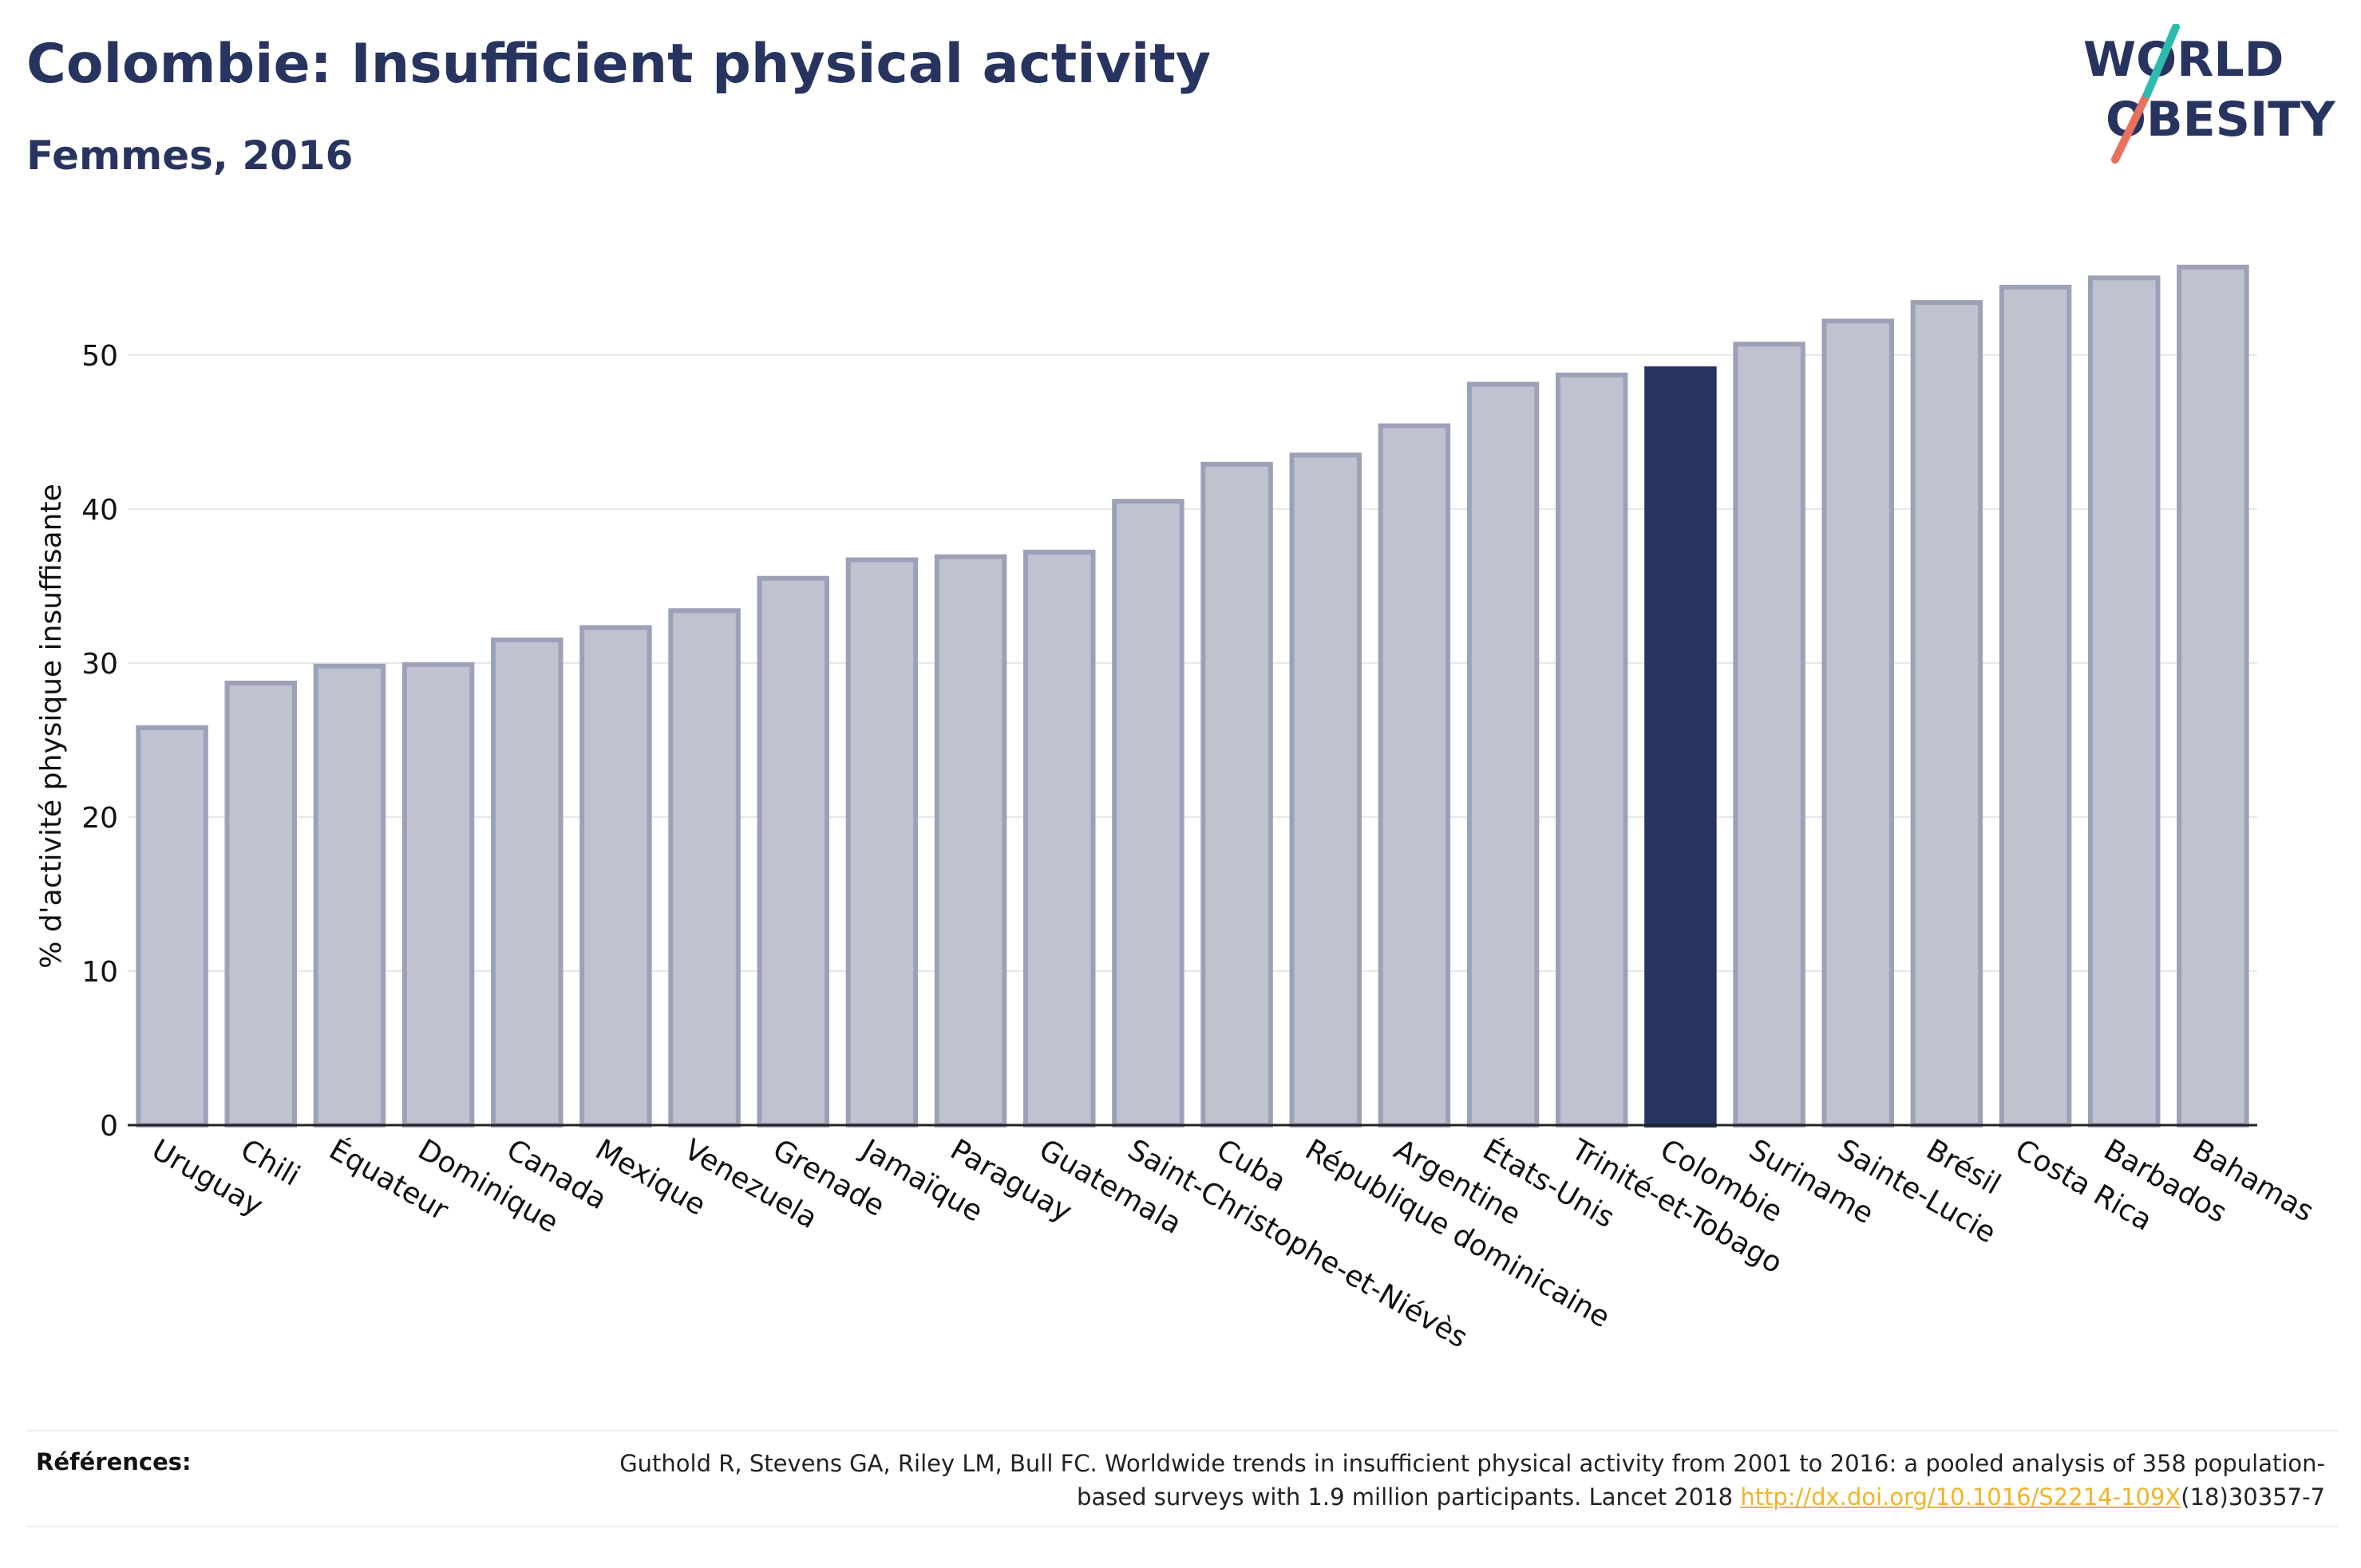 The image size is (2361, 1568). I want to click on y-tick-label: 10, so click(99, 972).